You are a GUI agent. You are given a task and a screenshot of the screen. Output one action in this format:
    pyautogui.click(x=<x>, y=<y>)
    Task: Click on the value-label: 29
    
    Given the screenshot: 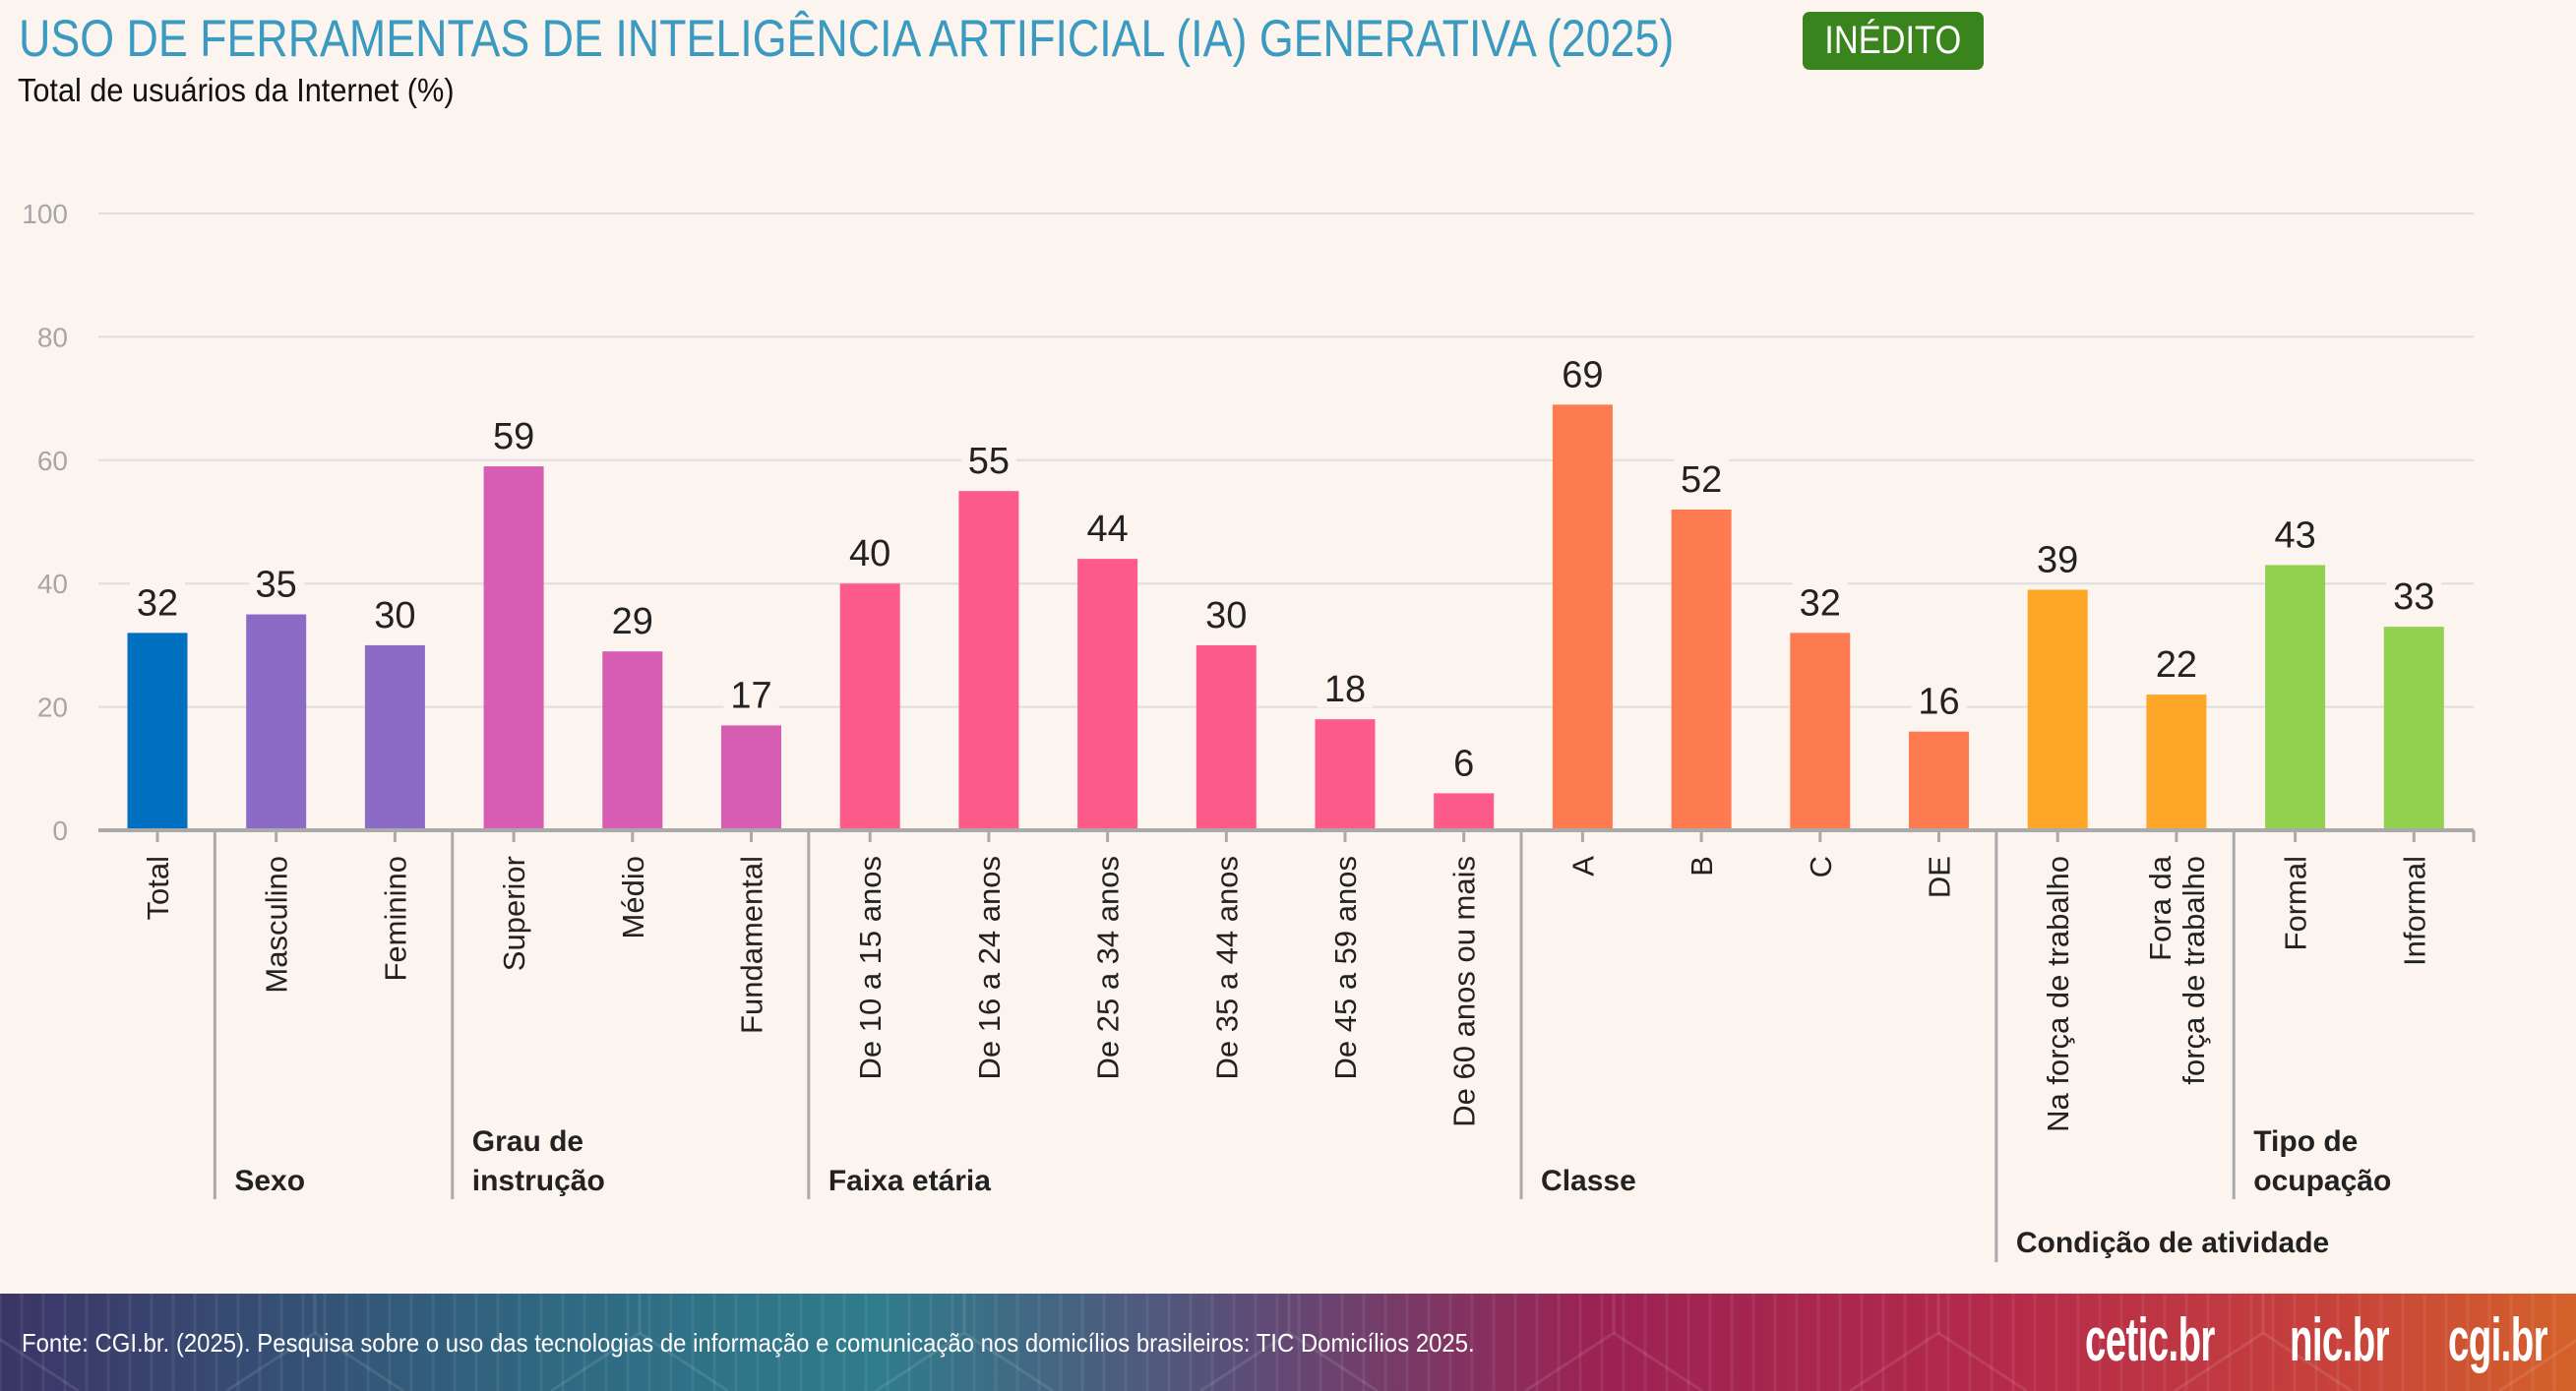 What is the action you would take?
    pyautogui.click(x=632, y=622)
    